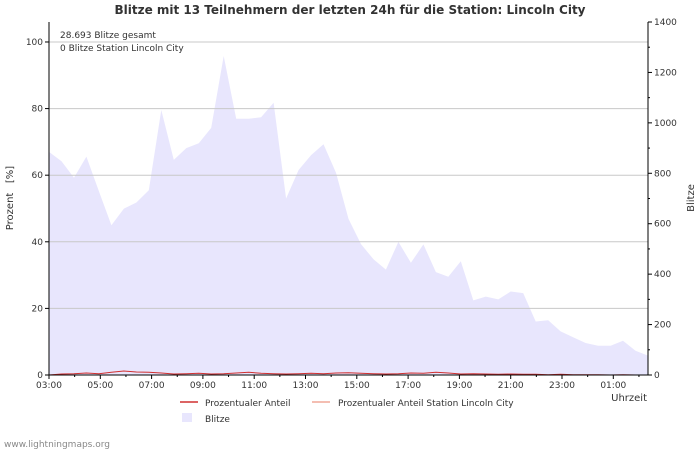  I want to click on left-tick-label: 40, so click(38, 243).